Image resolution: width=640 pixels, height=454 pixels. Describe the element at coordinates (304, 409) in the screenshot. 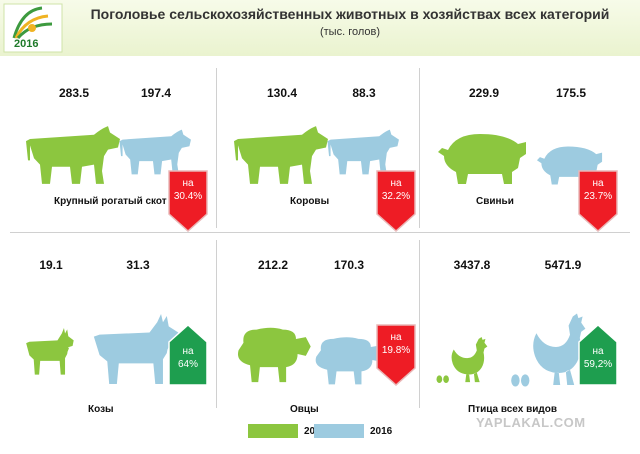

I see `category-label: Овцы` at that location.